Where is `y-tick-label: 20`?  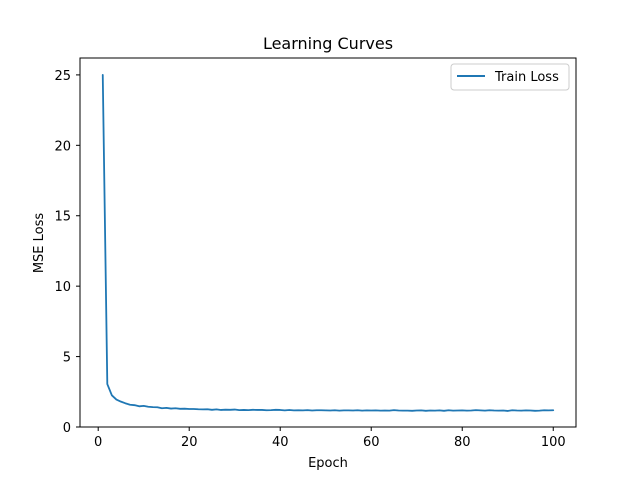
y-tick-label: 20 is located at coordinates (62, 146).